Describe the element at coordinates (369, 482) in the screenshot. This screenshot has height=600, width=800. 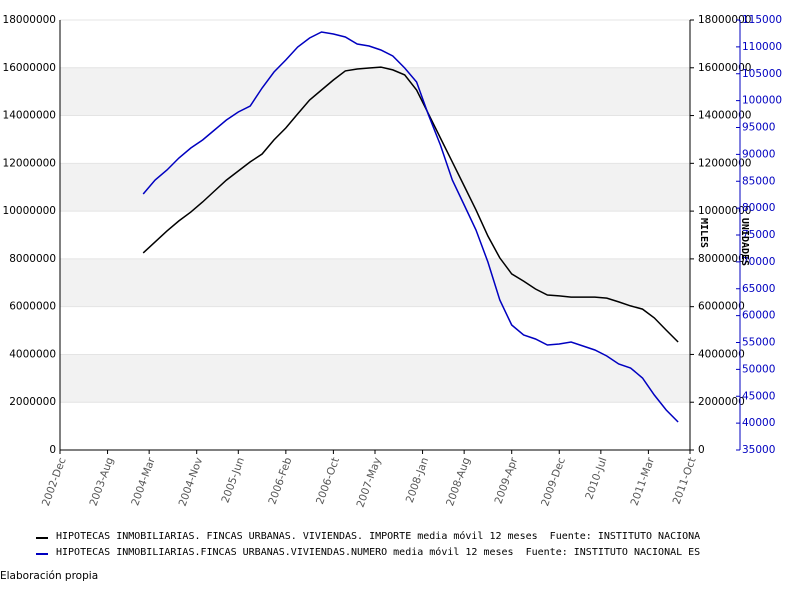
I see `x-tick-label: 2007-May` at that location.